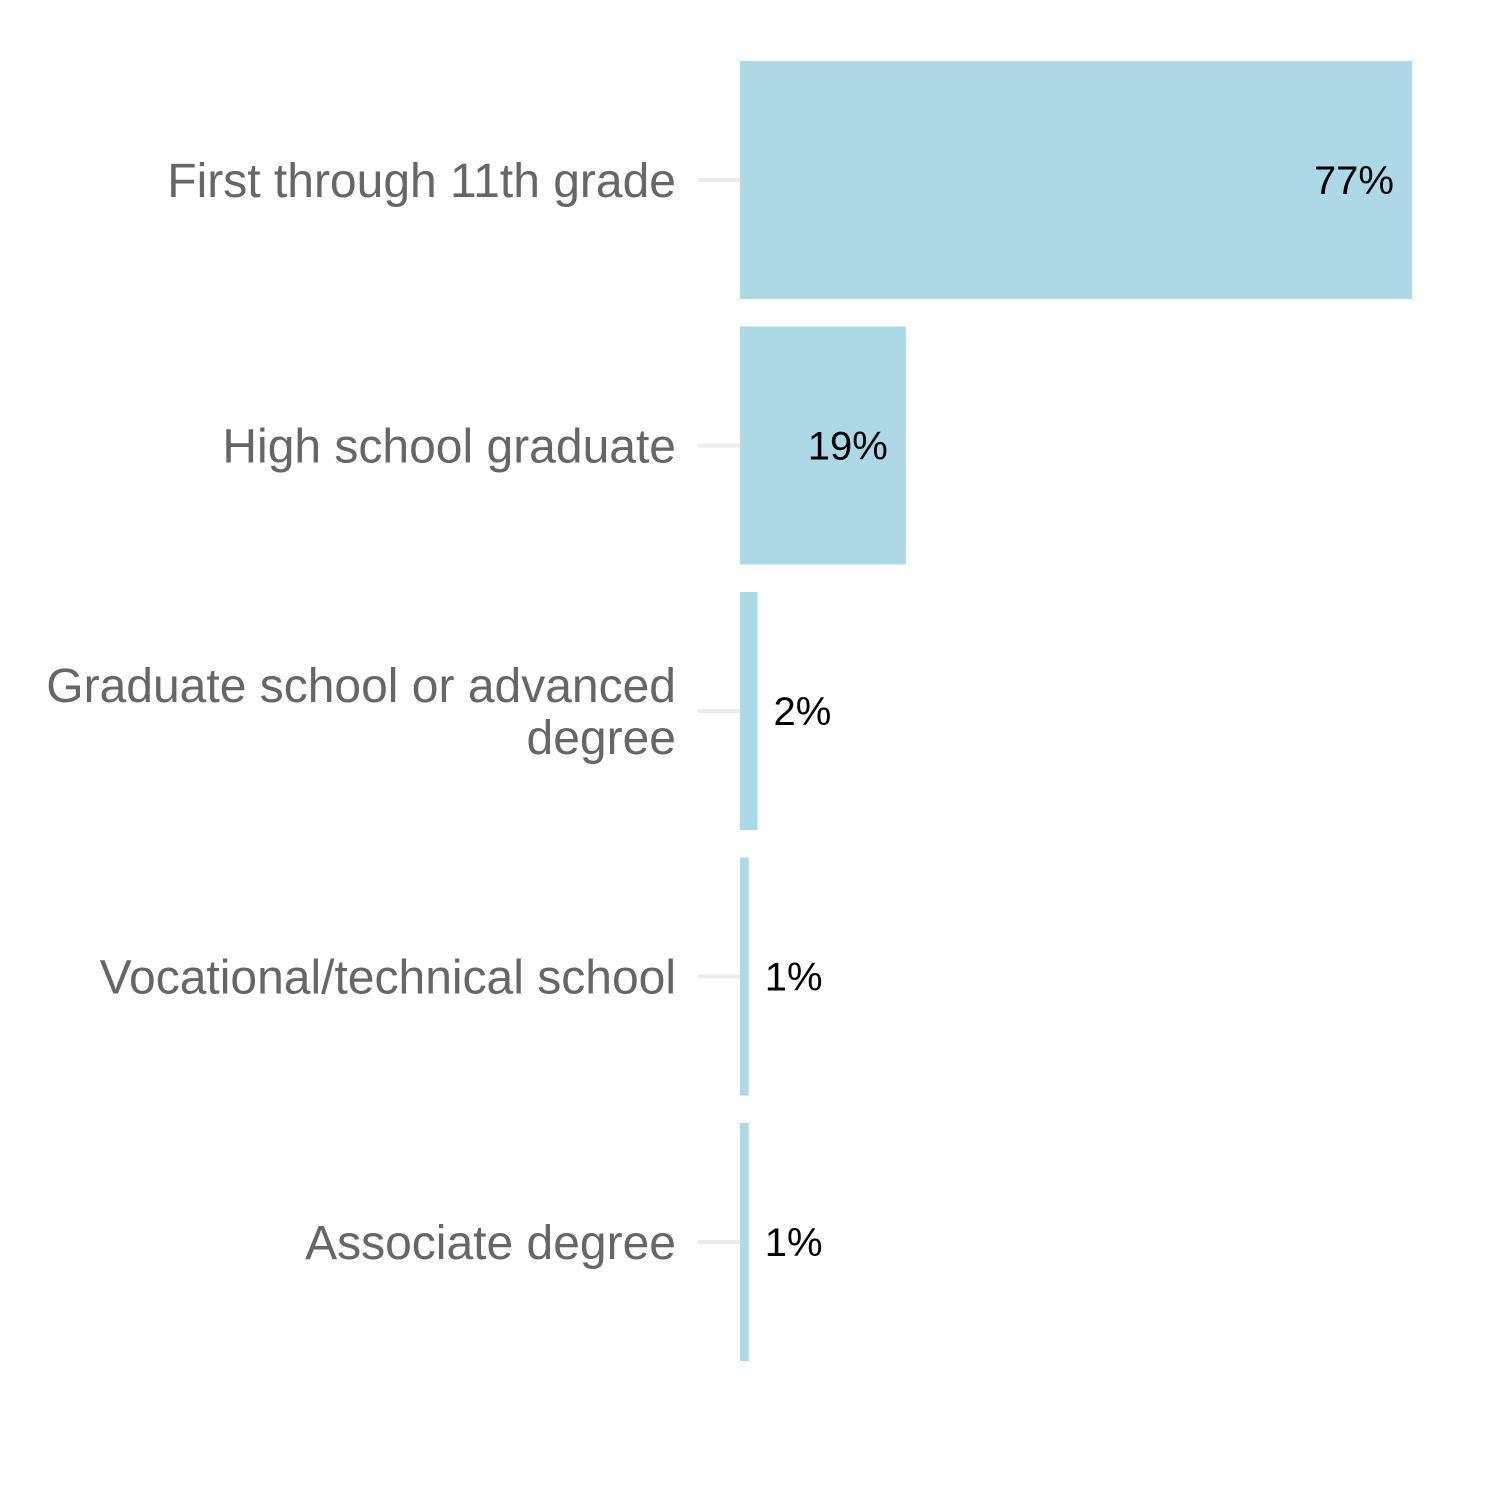  Describe the element at coordinates (361, 686) in the screenshot. I see `category-label-line: Graduate school or advanced` at that location.